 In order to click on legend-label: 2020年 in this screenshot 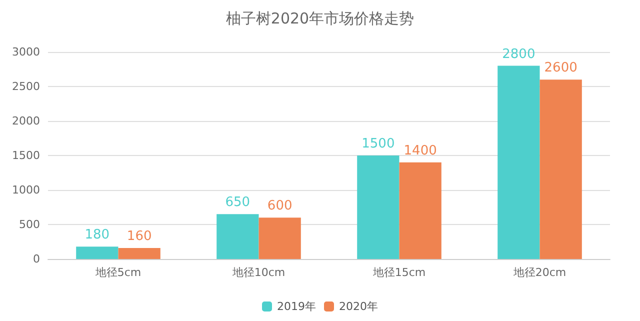, I will do `click(358, 306)`.